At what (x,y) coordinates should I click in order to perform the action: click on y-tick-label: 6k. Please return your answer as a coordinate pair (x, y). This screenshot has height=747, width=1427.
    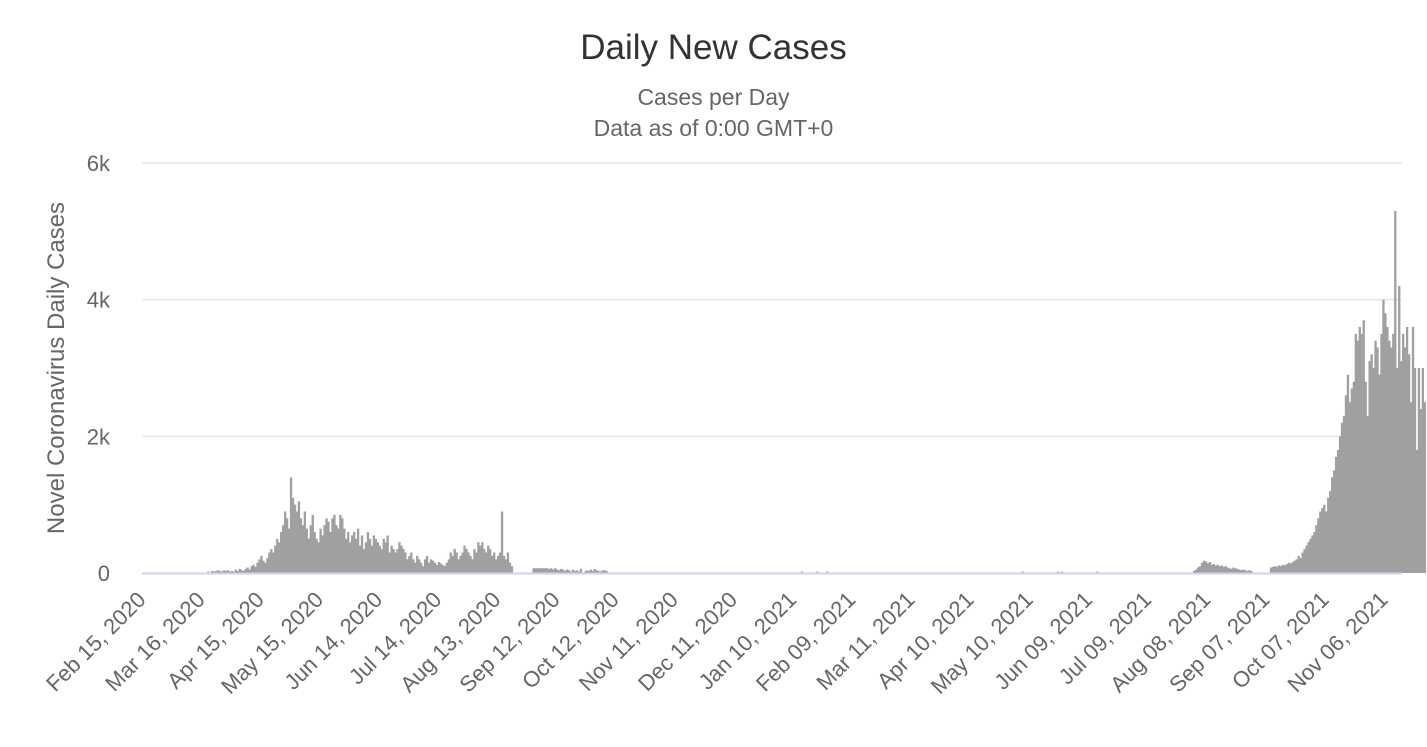
    Looking at the image, I should click on (99, 163).